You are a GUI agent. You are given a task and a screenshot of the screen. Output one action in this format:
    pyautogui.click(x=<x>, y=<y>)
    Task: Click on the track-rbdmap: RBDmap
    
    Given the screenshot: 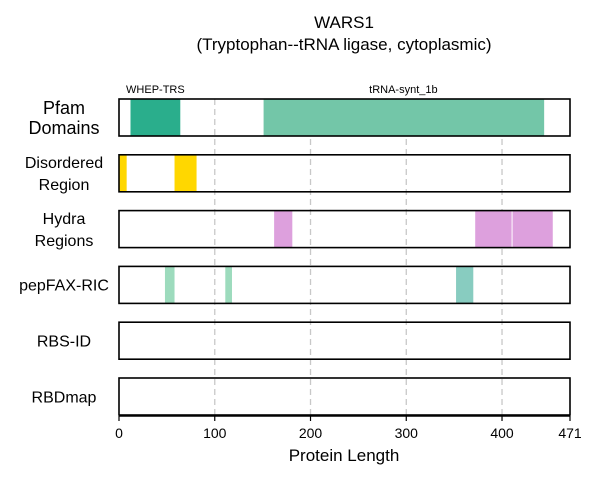 What is the action you would take?
    pyautogui.click(x=301, y=396)
    